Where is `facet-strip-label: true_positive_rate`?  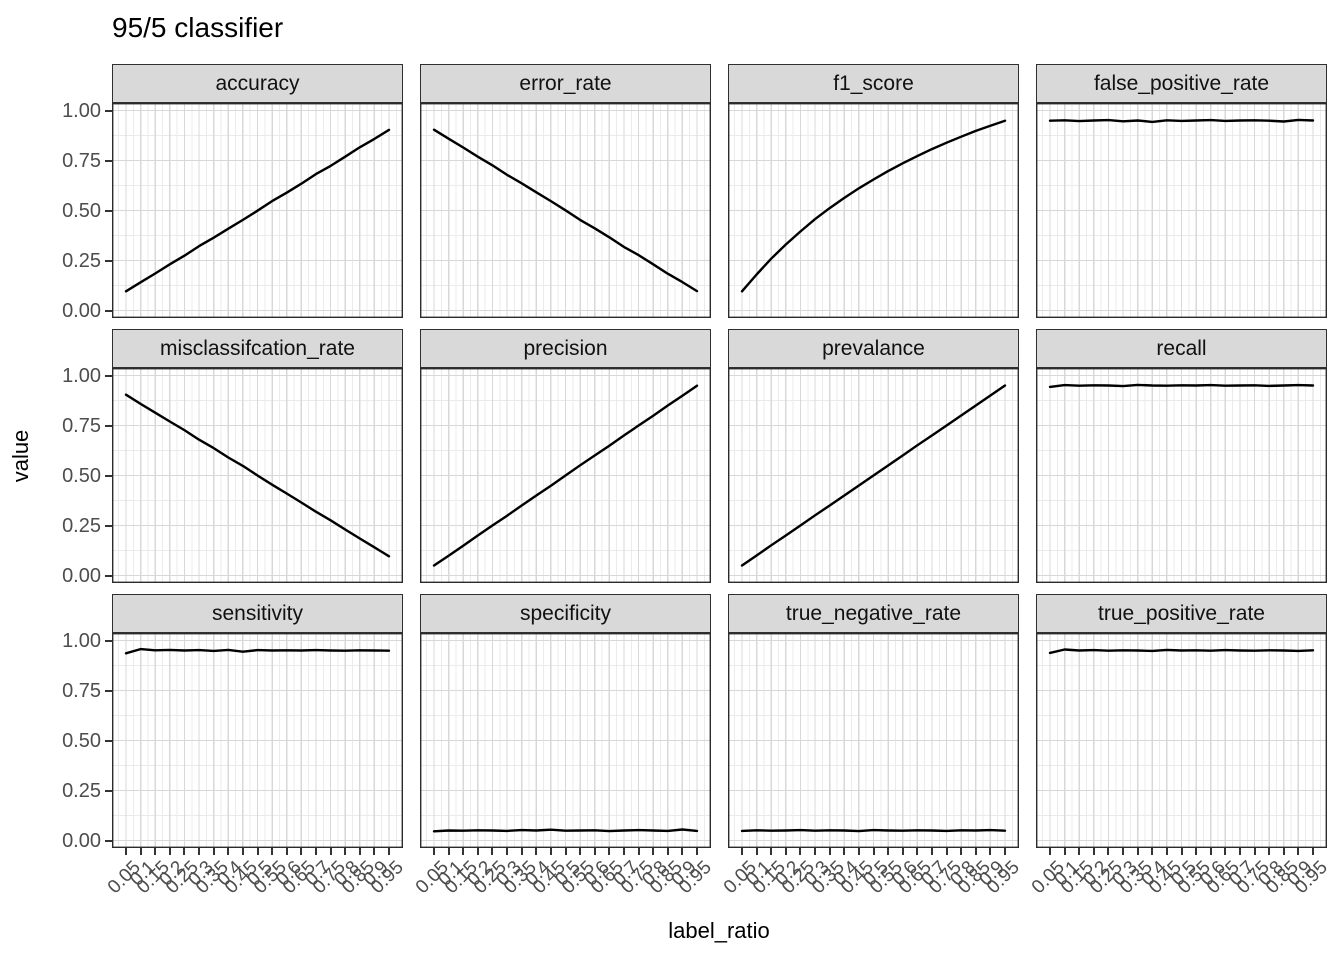 facet-strip-label: true_positive_rate is located at coordinates (1181, 613).